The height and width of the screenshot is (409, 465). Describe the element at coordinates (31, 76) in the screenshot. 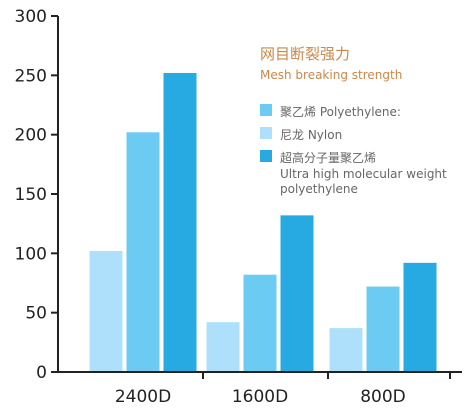

I see `y-tick-label: 250` at that location.